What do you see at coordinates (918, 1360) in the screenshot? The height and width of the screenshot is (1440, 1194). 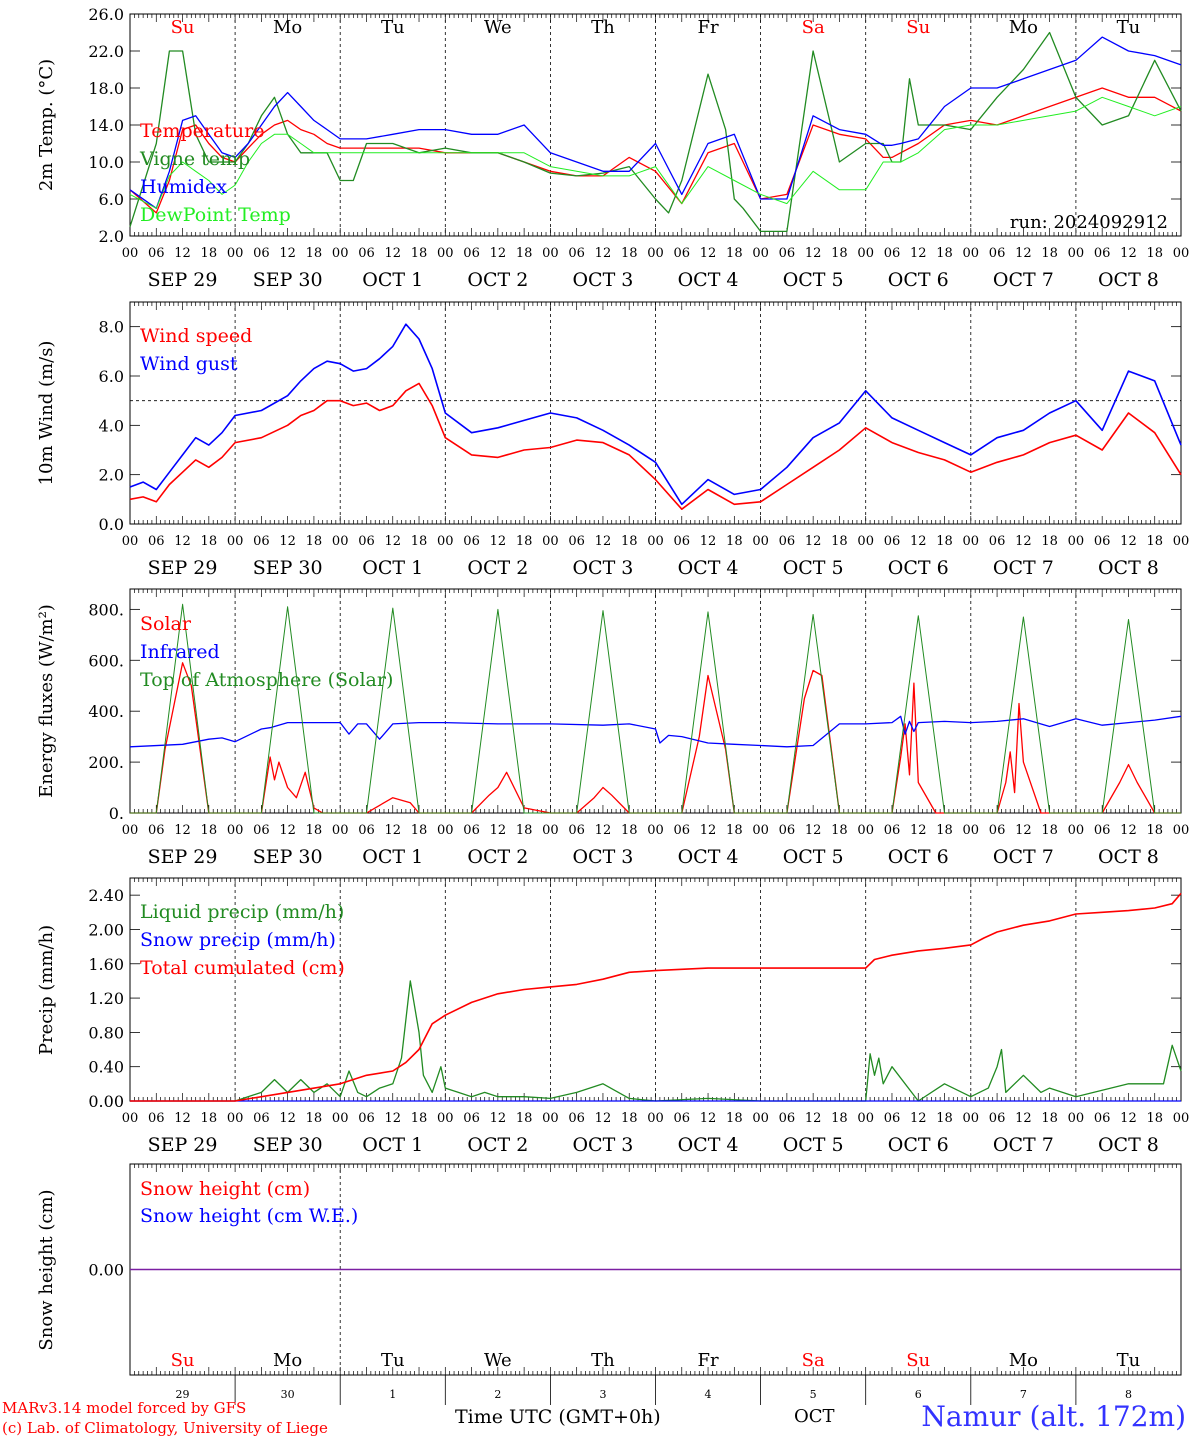 I see `weekday-label-bottom: Su` at bounding box center [918, 1360].